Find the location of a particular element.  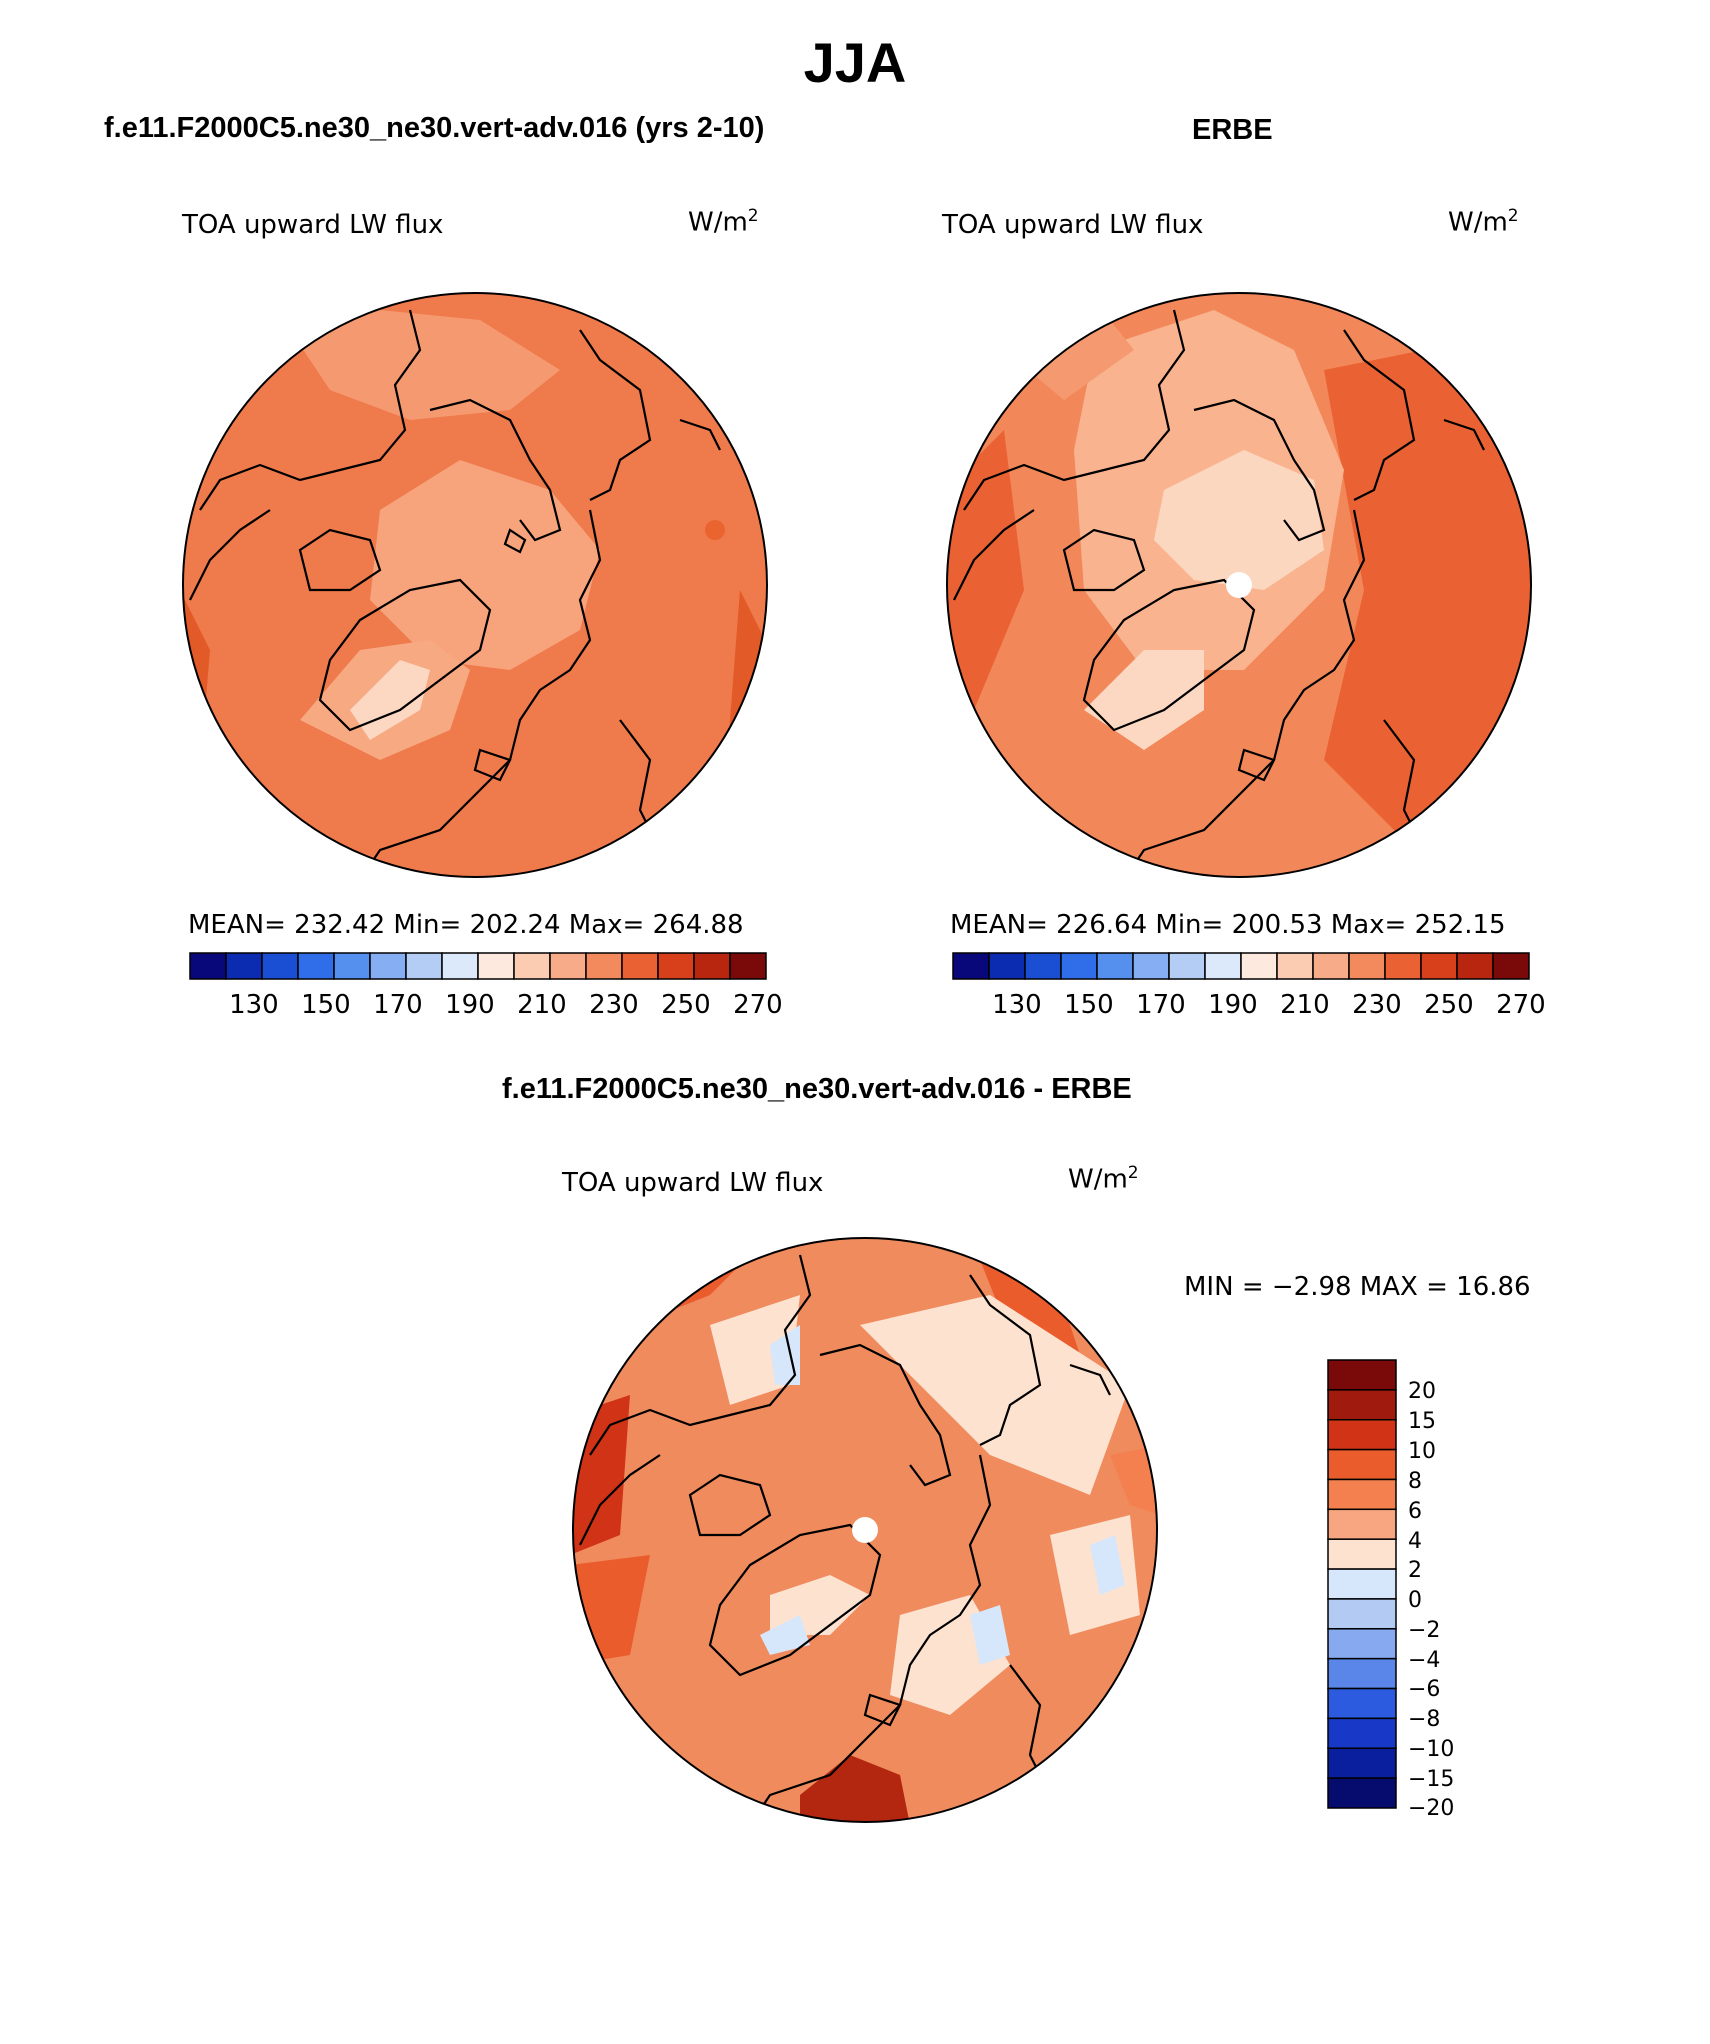

stats-model: MEAN= 232.42 Min= 202.24 Max= 264.88 is located at coordinates (466, 925).